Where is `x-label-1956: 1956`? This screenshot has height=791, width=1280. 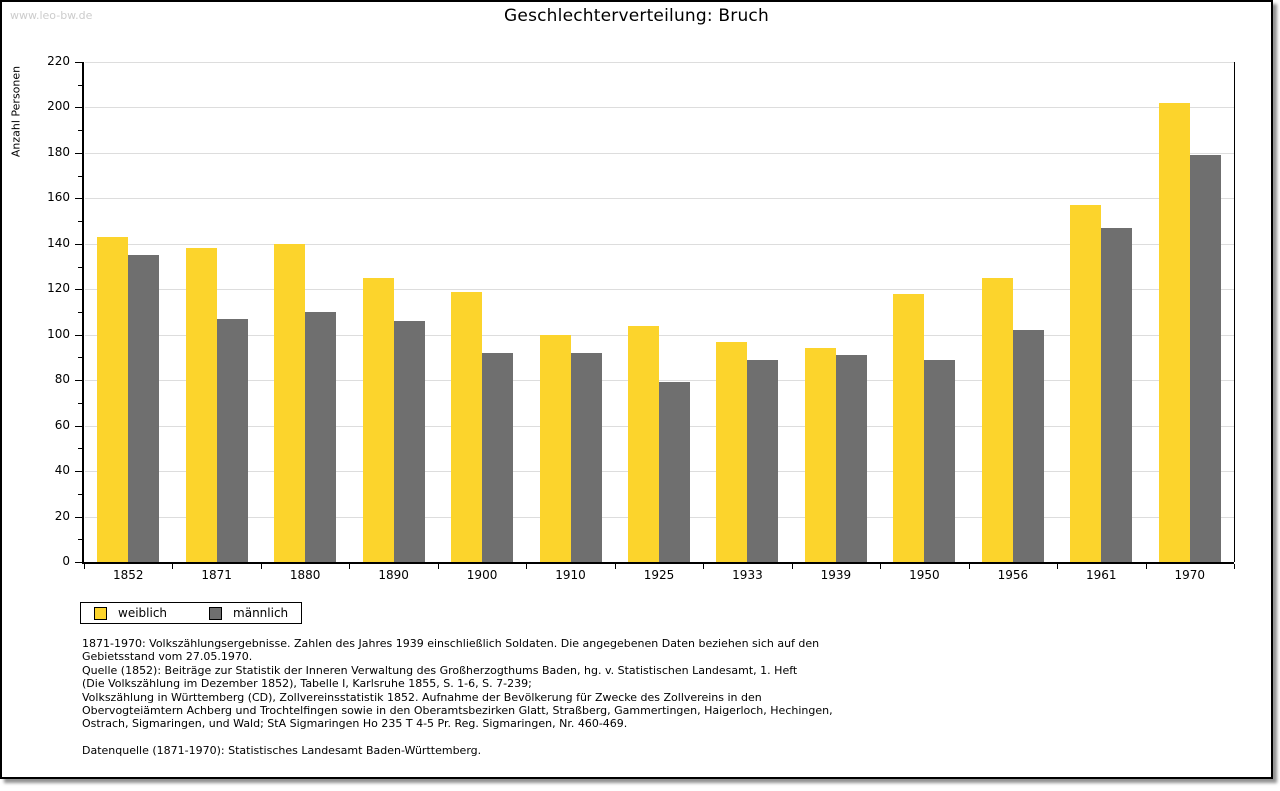
x-label-1956: 1956 is located at coordinates (1013, 575).